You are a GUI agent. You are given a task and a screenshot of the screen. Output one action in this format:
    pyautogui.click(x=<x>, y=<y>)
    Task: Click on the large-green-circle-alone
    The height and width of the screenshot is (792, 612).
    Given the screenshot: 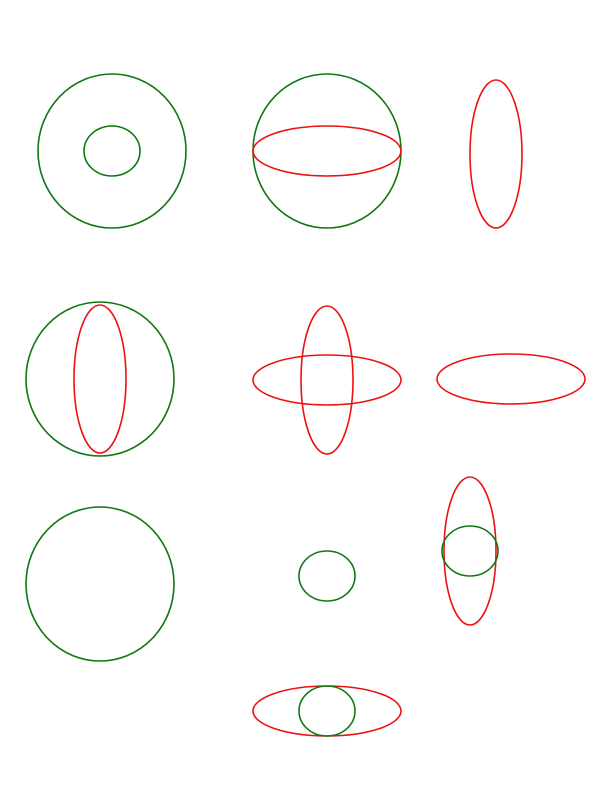 What is the action you would take?
    pyautogui.click(x=100, y=584)
    